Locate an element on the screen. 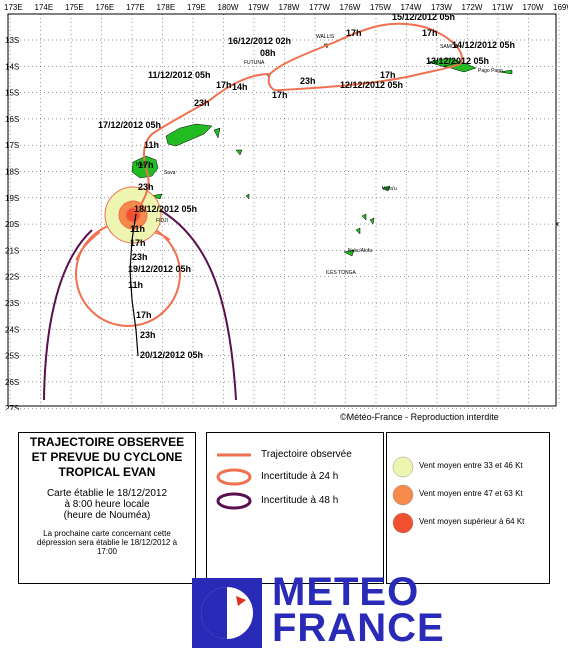 Image resolution: width=568 pixels, height=654 pixels. latitude-label: 22S is located at coordinates (12, 277).